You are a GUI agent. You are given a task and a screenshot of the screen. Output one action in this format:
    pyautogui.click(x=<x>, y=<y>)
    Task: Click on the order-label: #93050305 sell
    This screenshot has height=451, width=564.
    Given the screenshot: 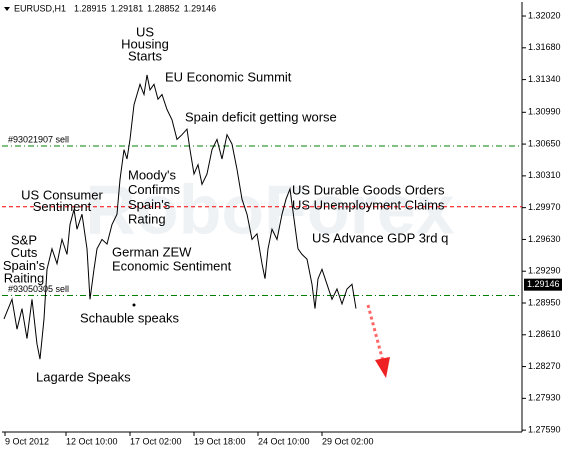 What is the action you would take?
    pyautogui.click(x=38, y=289)
    